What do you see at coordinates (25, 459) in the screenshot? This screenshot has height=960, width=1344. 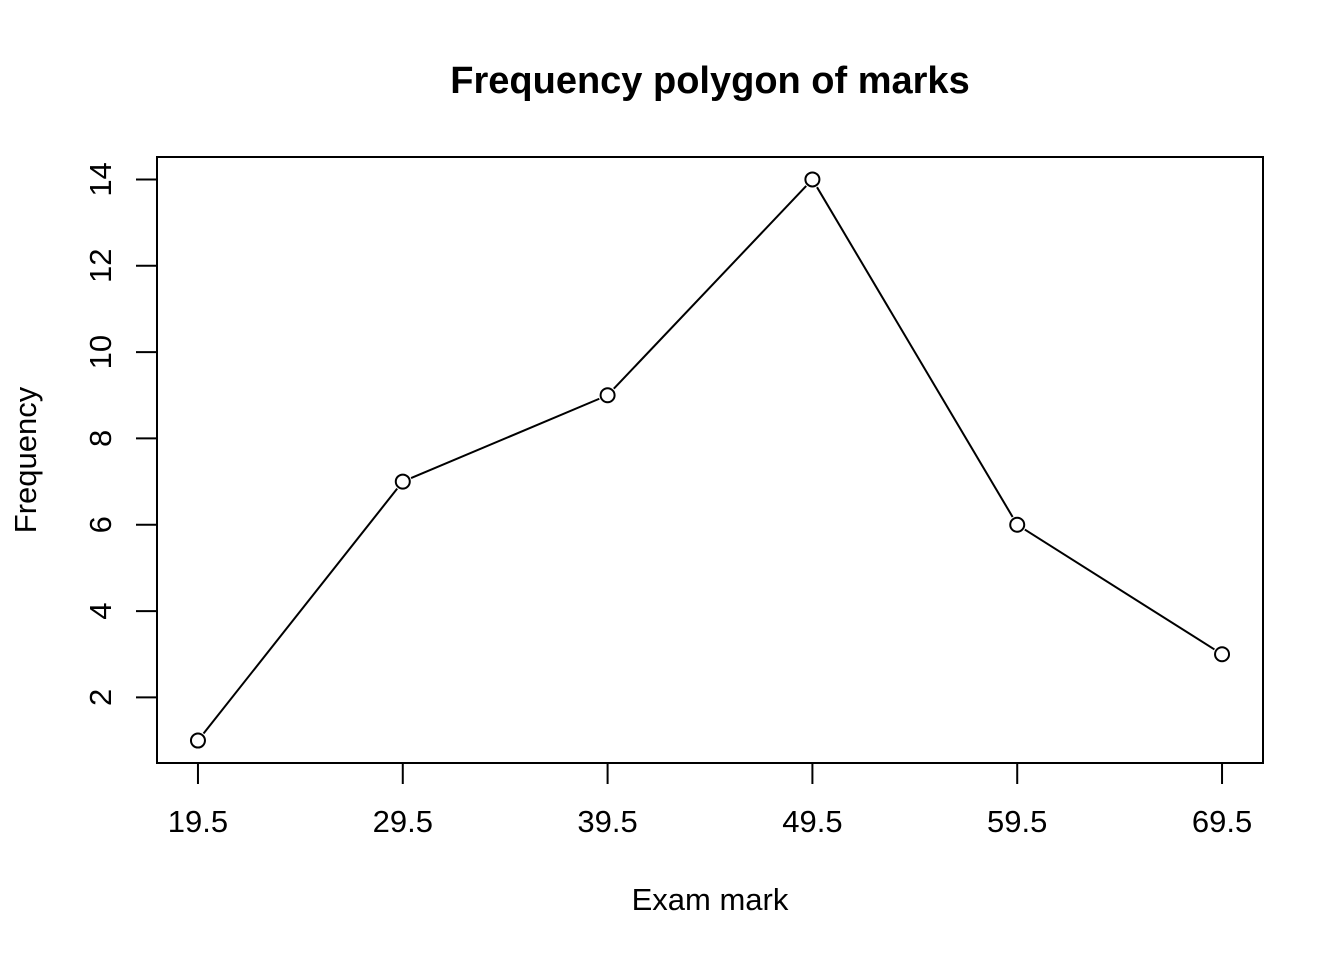 I see `y-axis-title: Frequency` at bounding box center [25, 459].